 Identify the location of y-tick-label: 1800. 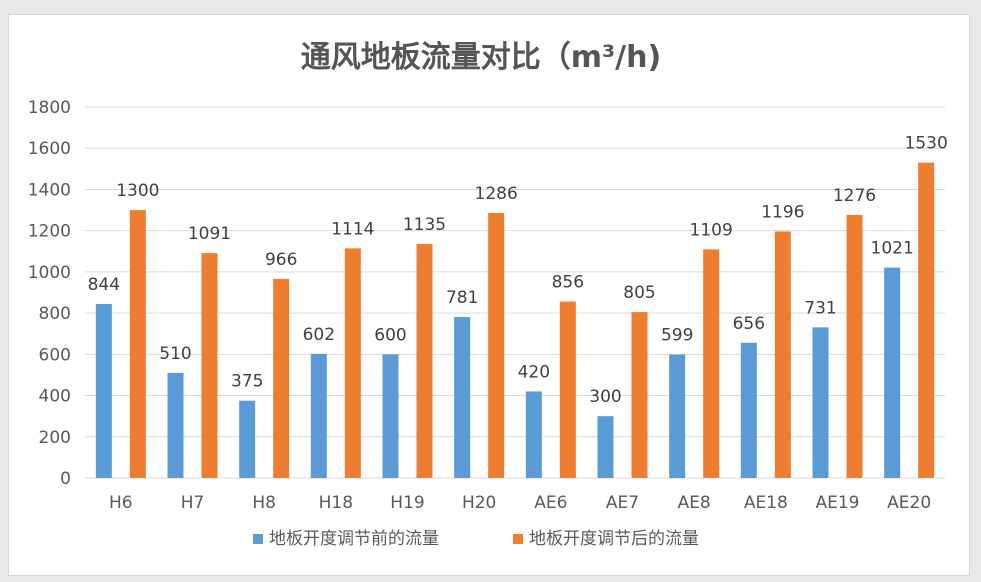
(49, 108).